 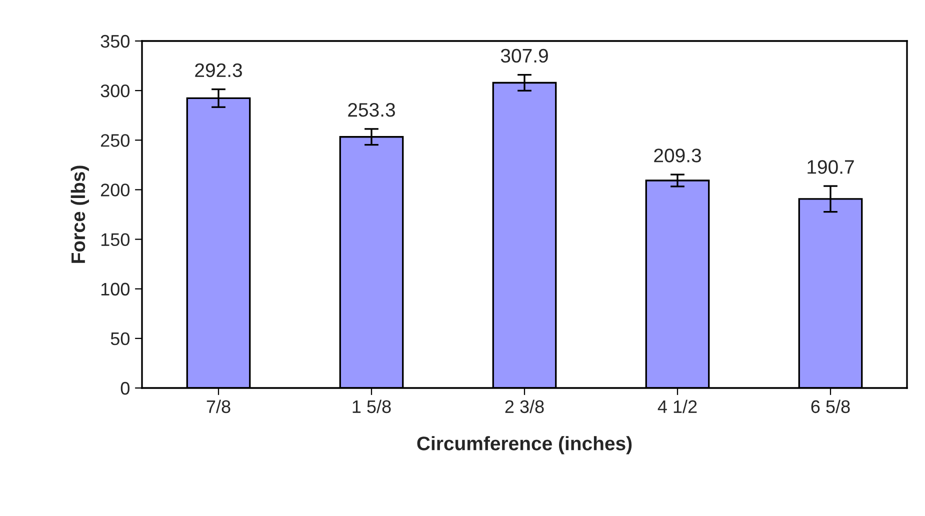 What do you see at coordinates (677, 407) in the screenshot?
I see `x-tick-label: 4 1/2` at bounding box center [677, 407].